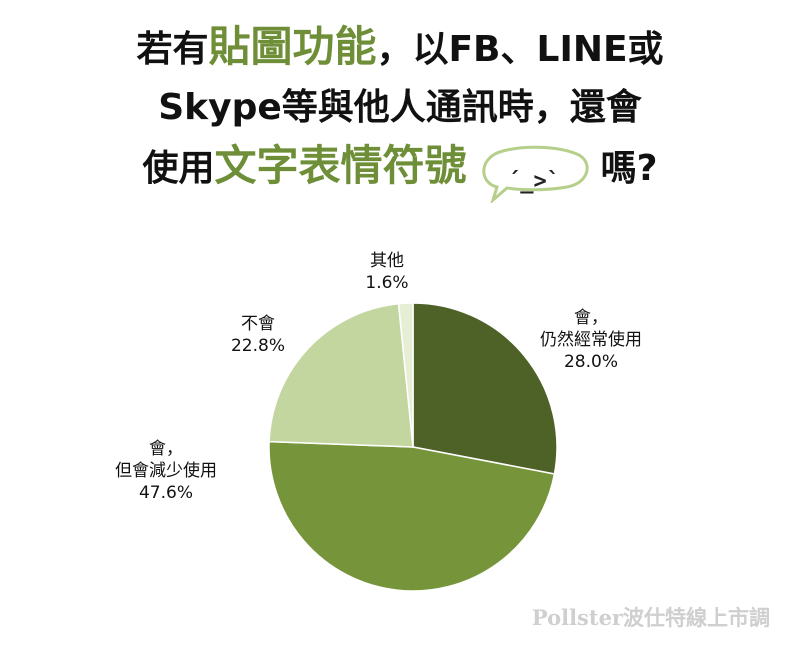 The height and width of the screenshot is (649, 800). I want to click on slice-value-label: 28.0%, so click(591, 362).